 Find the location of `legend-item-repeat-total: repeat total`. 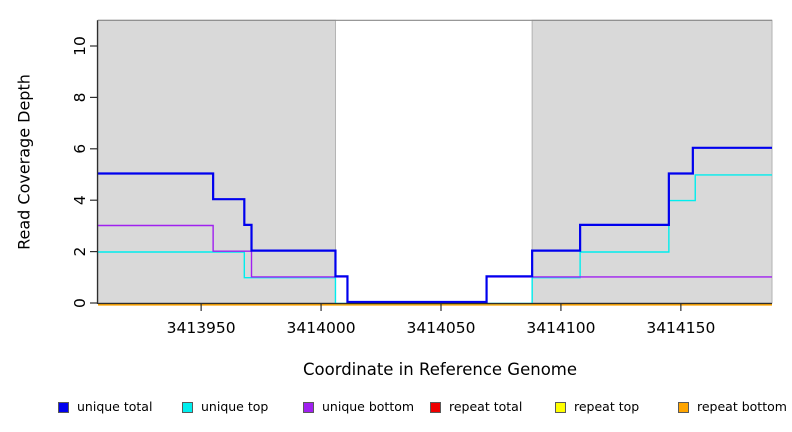

legend-item-repeat-total: repeat total is located at coordinates (476, 407).